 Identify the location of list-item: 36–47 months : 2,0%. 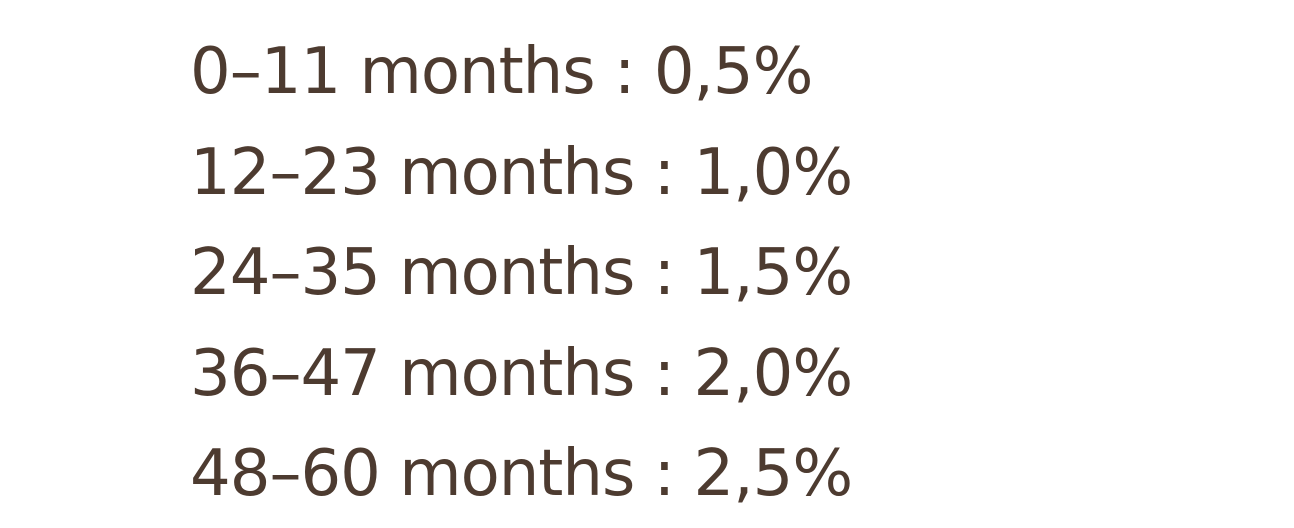
(521, 373).